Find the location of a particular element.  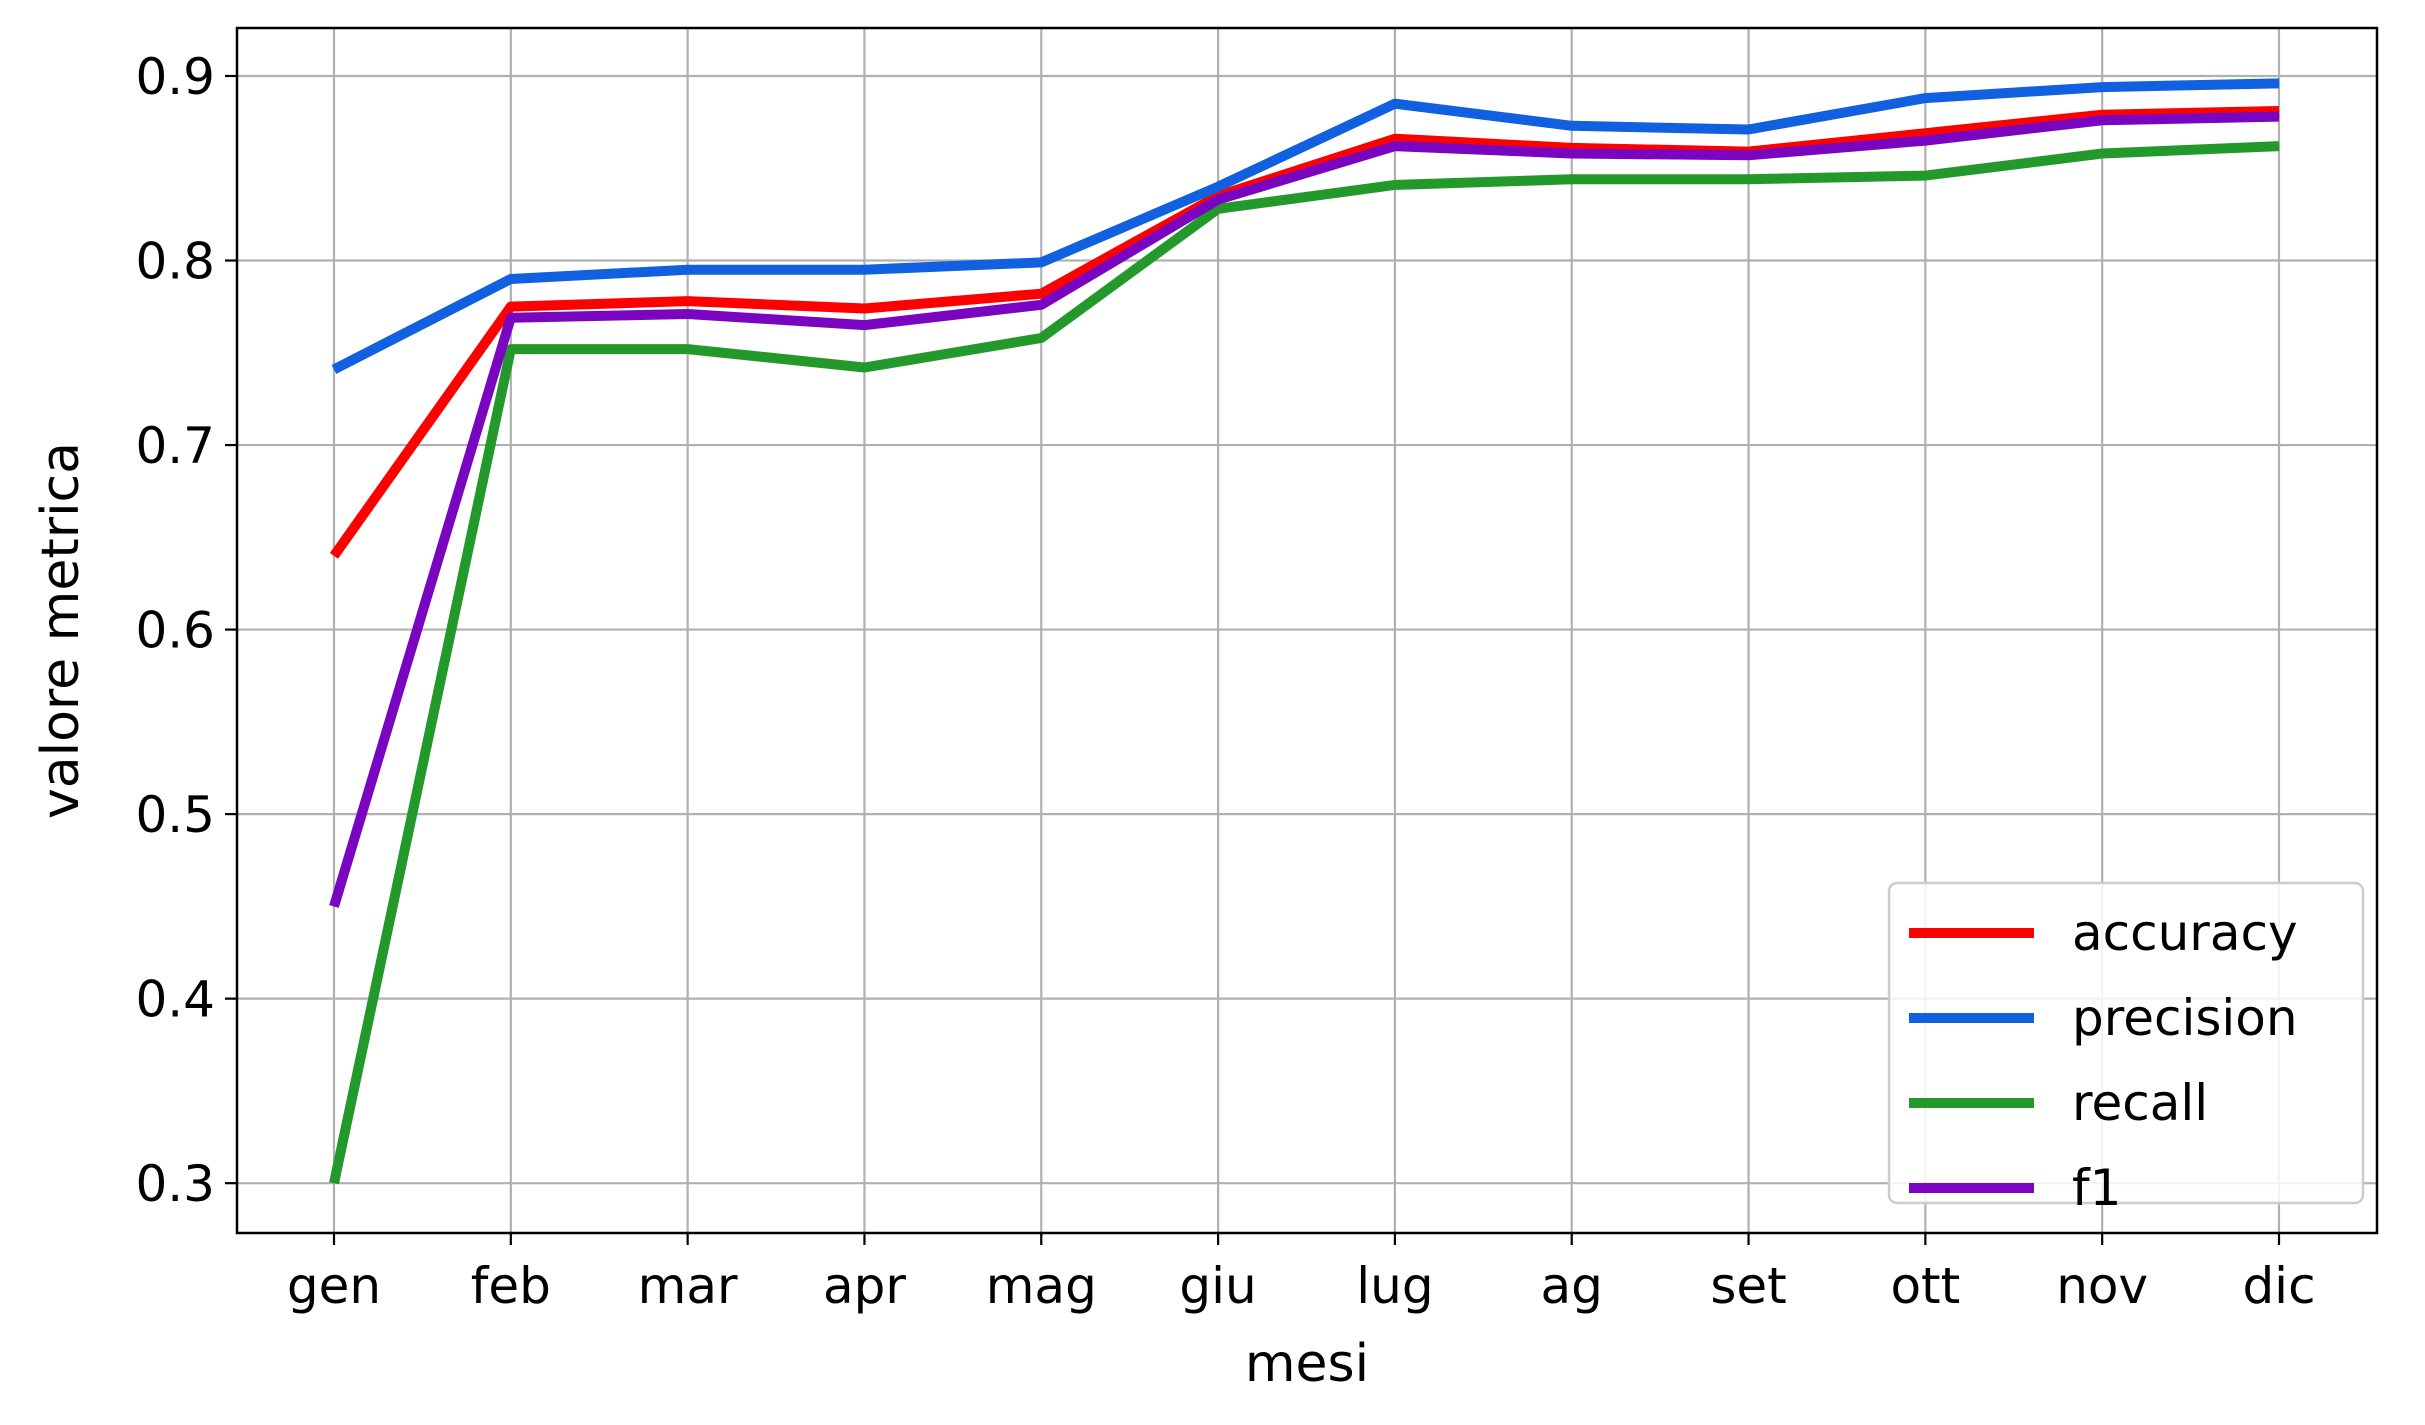

y-tick-label: 0.4 is located at coordinates (175, 1000).